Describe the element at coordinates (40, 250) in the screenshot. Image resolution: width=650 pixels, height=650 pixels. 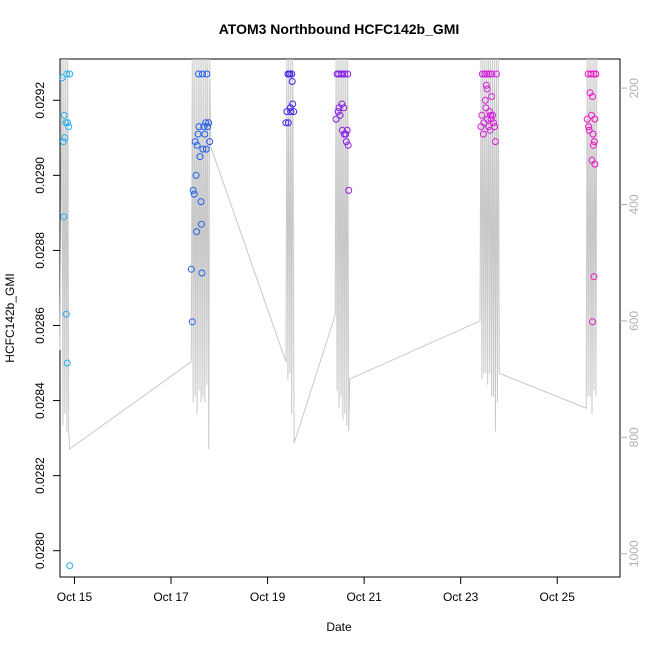
I see `y-tick-label: 0.0288` at that location.